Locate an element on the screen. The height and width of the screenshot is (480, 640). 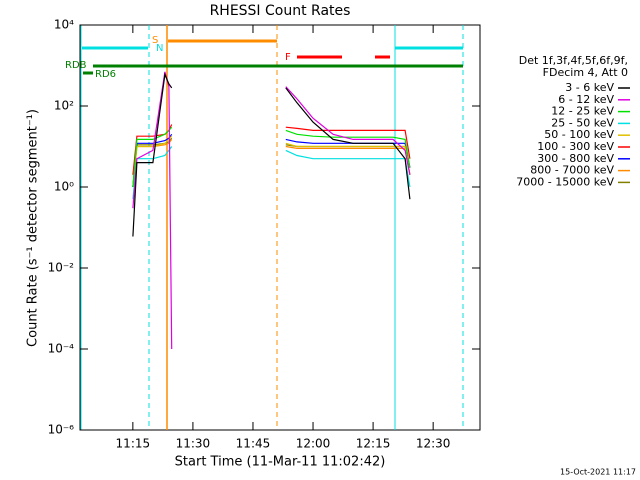
y-axis-label: Count Rate (s⁻¹ detector segment⁻¹) is located at coordinates (33, 228).